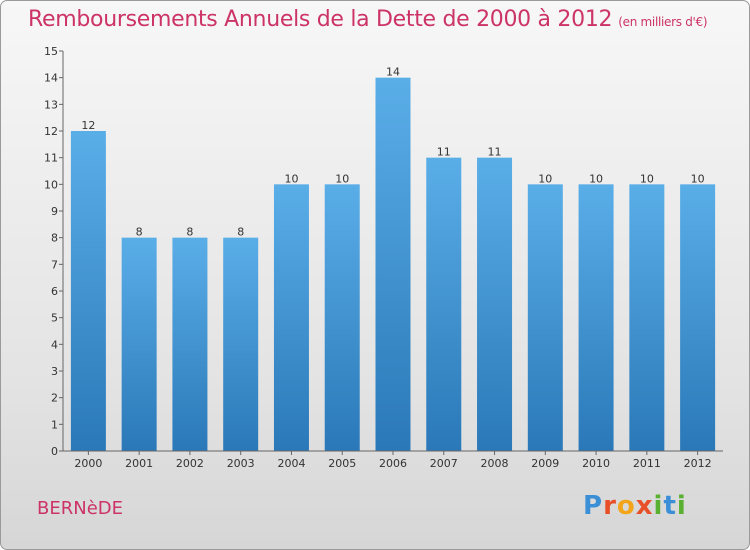 The height and width of the screenshot is (550, 750). What do you see at coordinates (139, 463) in the screenshot?
I see `x-tick-label: 2001` at bounding box center [139, 463].